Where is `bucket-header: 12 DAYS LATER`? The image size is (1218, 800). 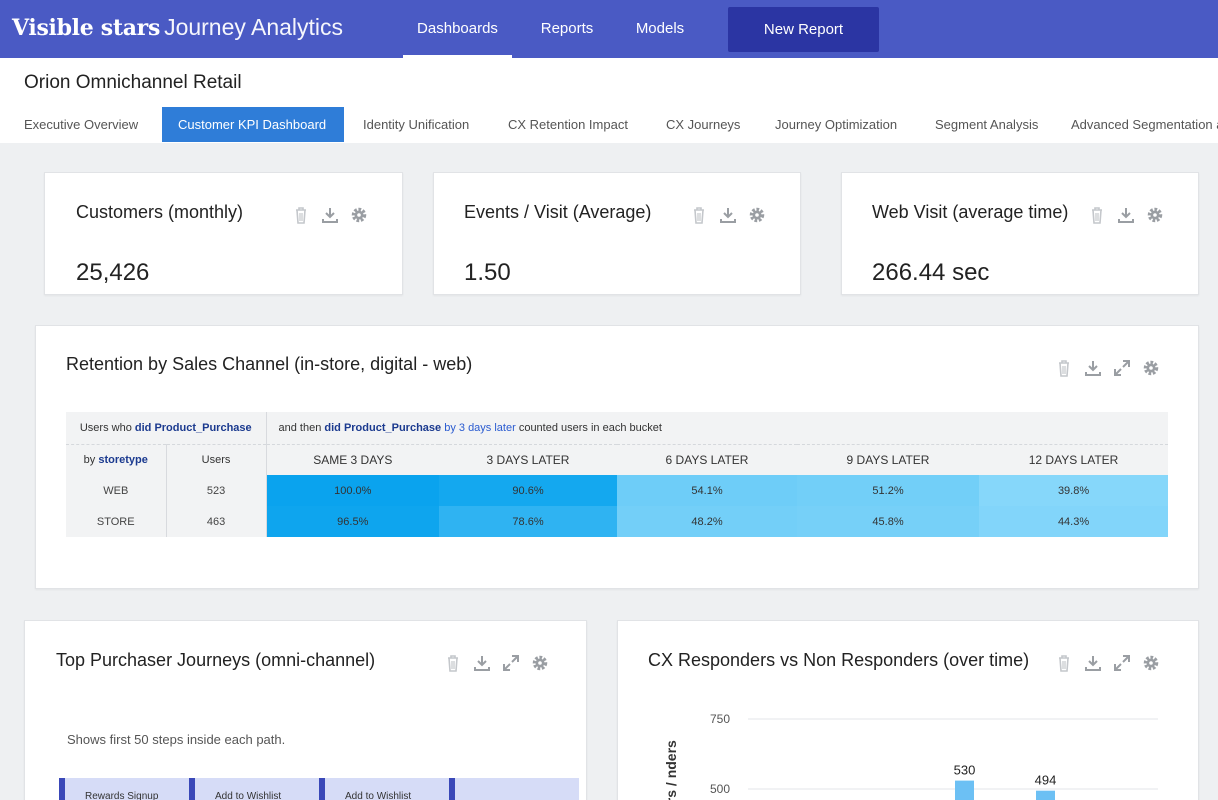 bucket-header: 12 DAYS LATER is located at coordinates (1074, 459).